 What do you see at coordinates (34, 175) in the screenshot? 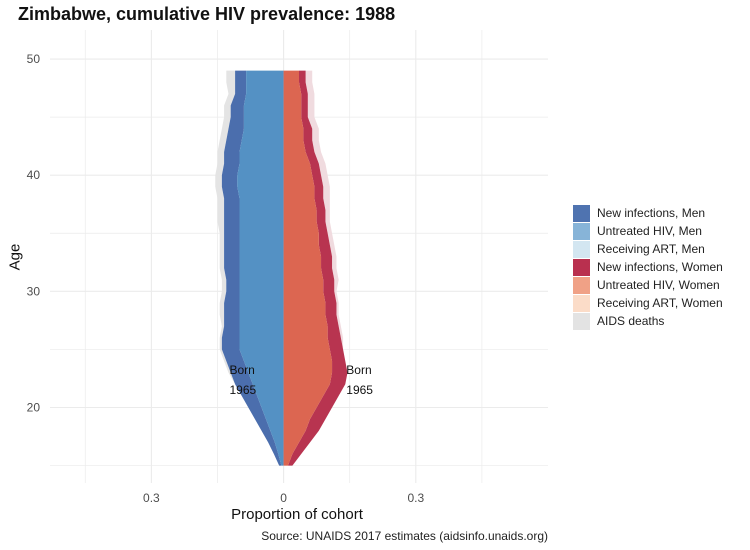
I see `y-tick-label: 40` at bounding box center [34, 175].